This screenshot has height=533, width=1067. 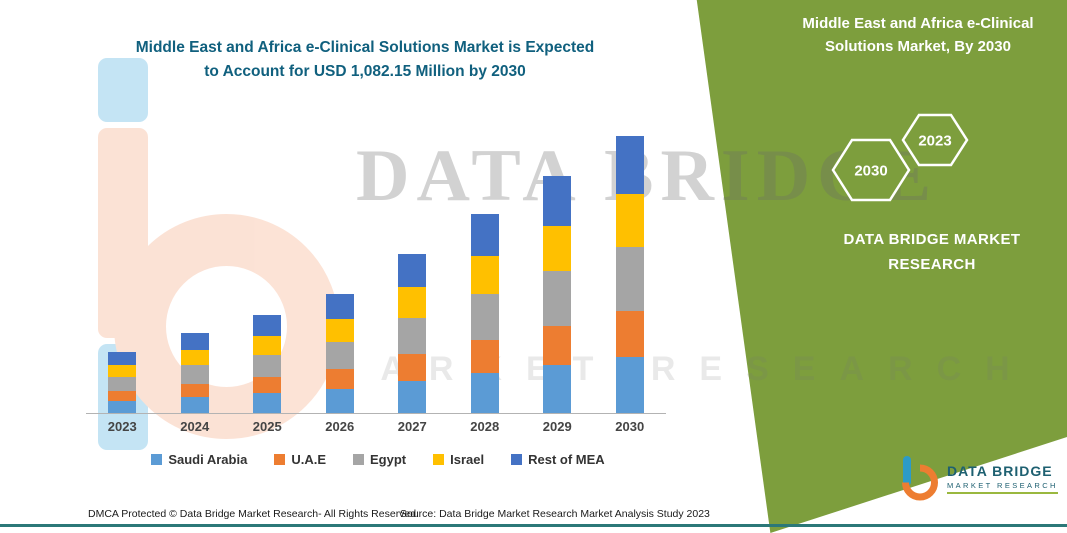 I want to click on x-label-2028: 2028, so click(x=485, y=426).